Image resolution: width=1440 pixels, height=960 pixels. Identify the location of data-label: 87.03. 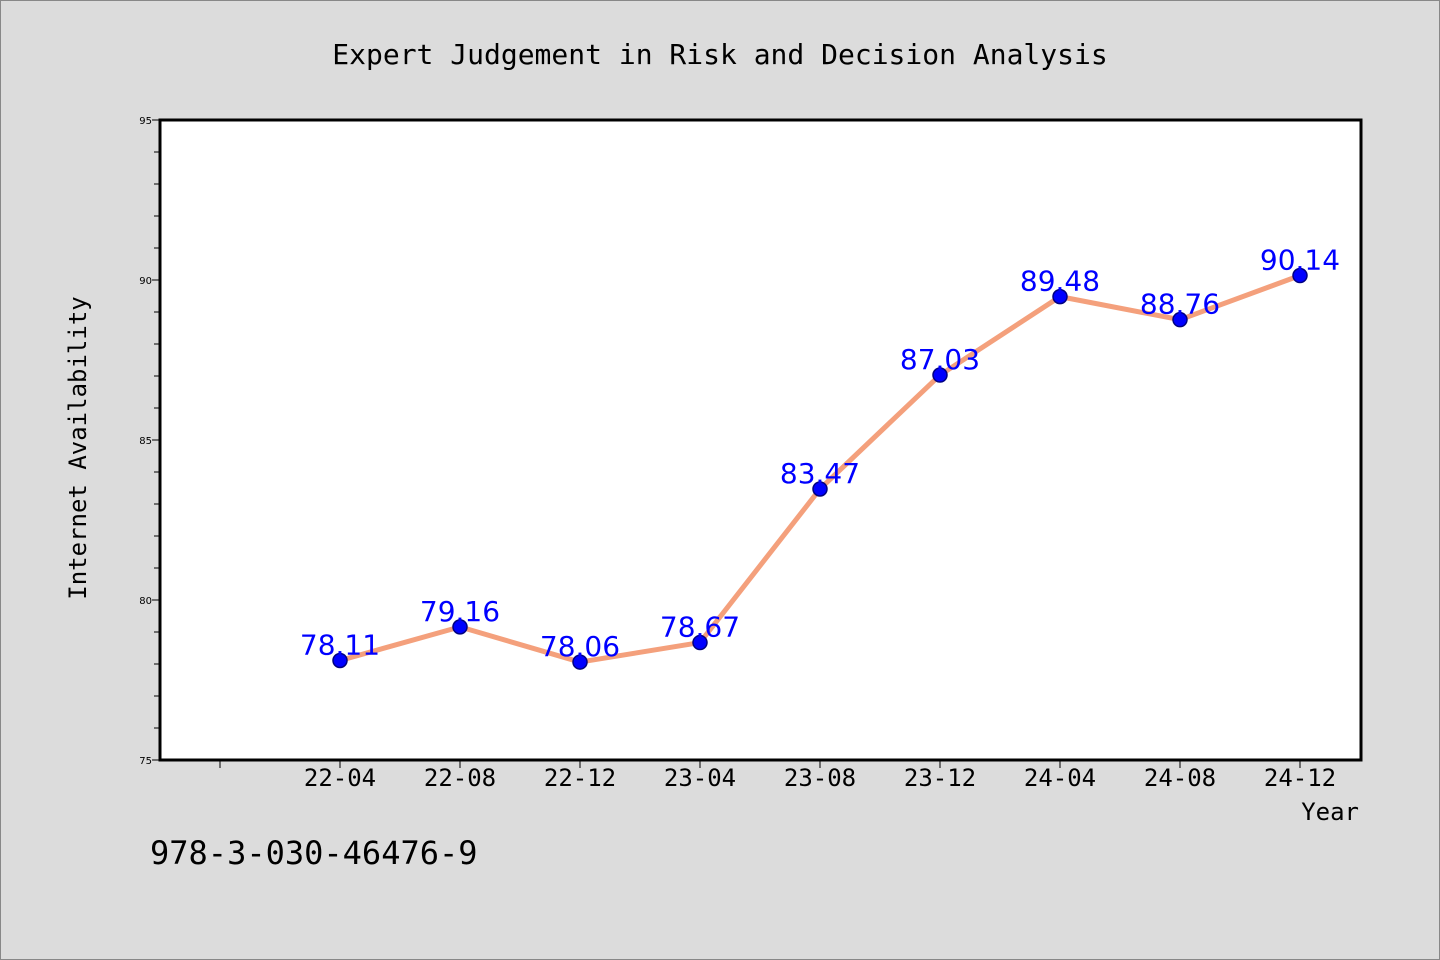
(940, 359).